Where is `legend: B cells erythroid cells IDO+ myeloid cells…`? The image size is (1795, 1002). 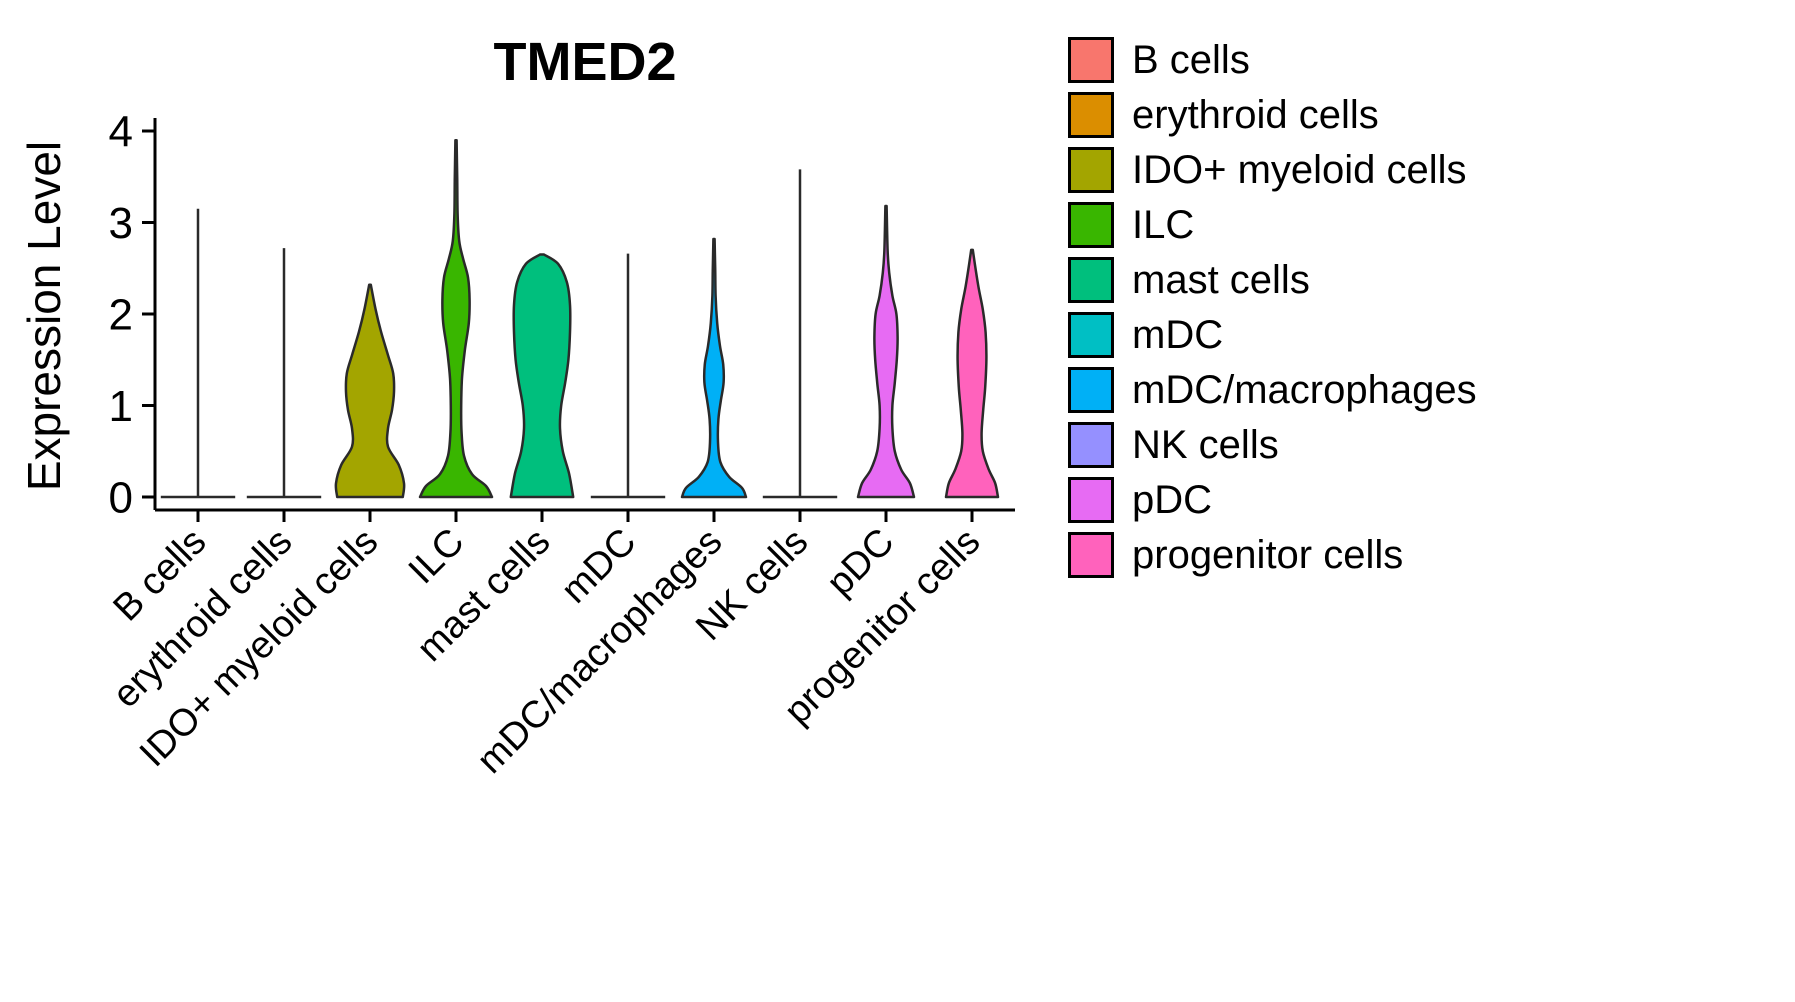
legend: B cells erythroid cells IDO+ myeloid cells… is located at coordinates (1272, 307).